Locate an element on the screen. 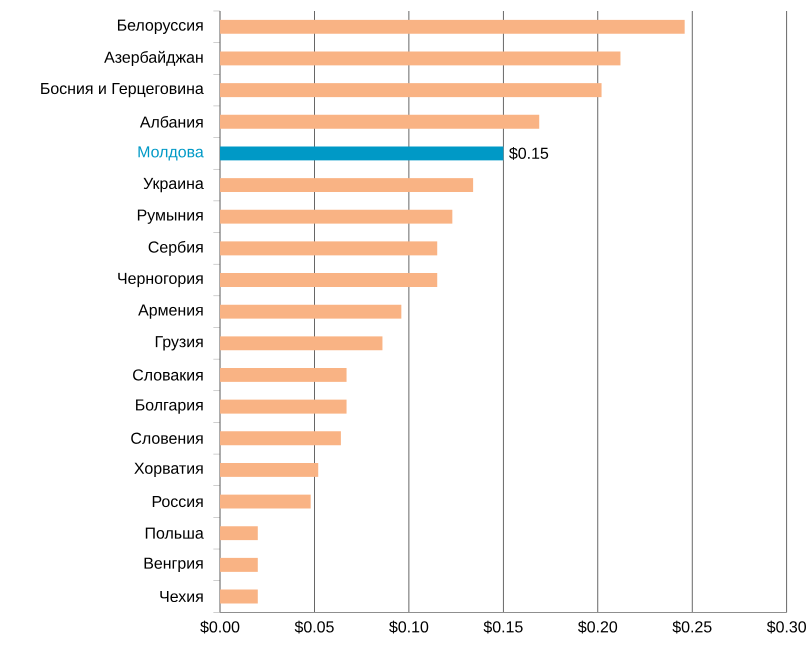 The width and height of the screenshot is (811, 651). x-tick-label: $0.25 is located at coordinates (692, 627).